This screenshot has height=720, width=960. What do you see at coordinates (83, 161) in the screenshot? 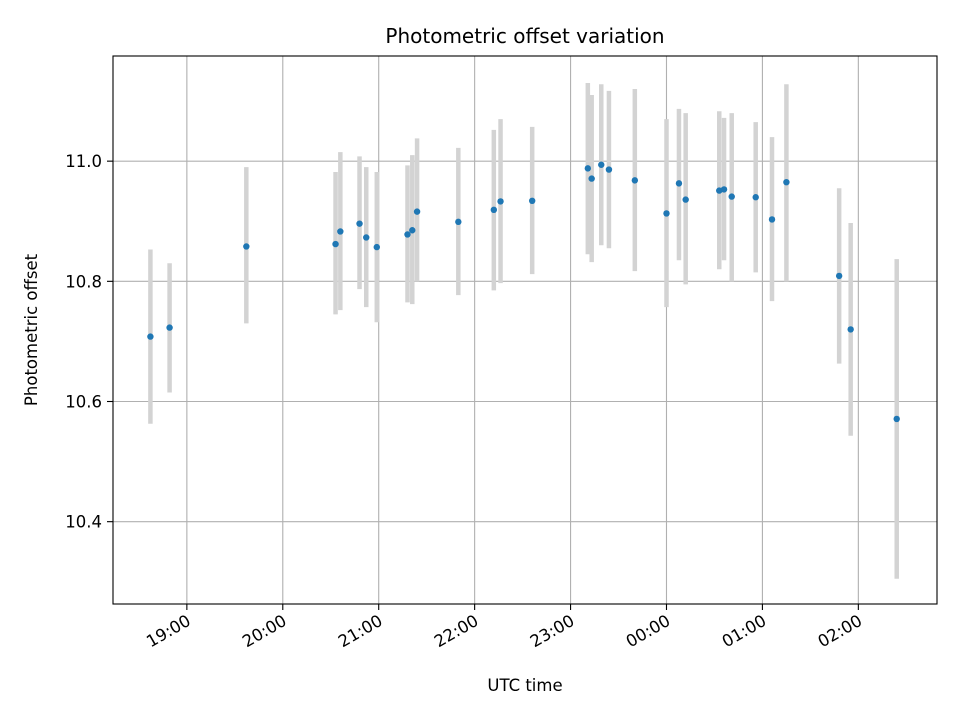
I see `y-tick-label: 11.0` at bounding box center [83, 161].